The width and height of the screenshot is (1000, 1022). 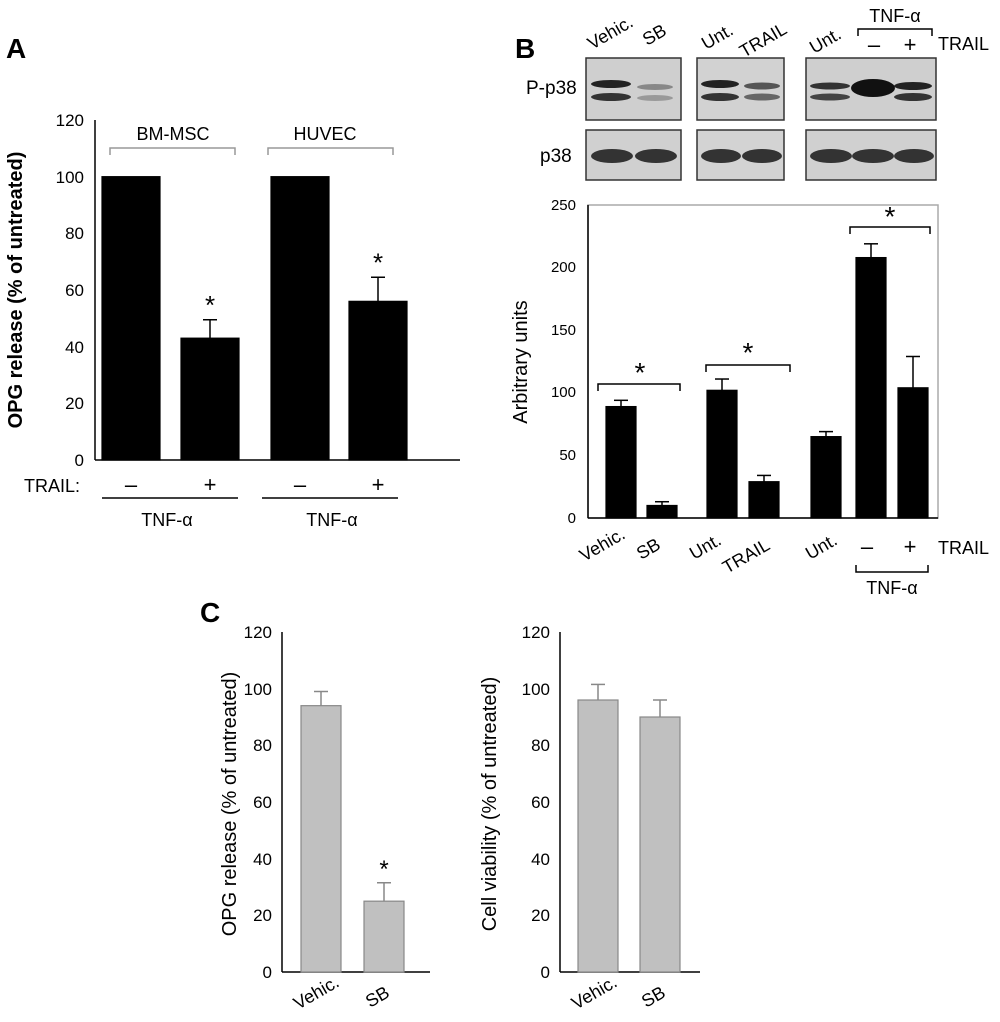 What do you see at coordinates (567, 455) in the screenshot?
I see `y-tick-label: 50` at bounding box center [567, 455].